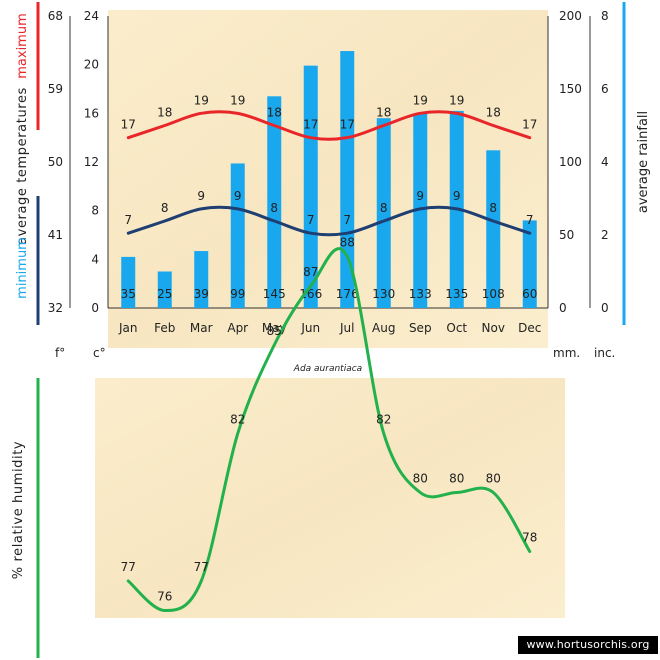  What do you see at coordinates (95, 308) in the screenshot?
I see `celsius-tick-label: 0` at bounding box center [95, 308].